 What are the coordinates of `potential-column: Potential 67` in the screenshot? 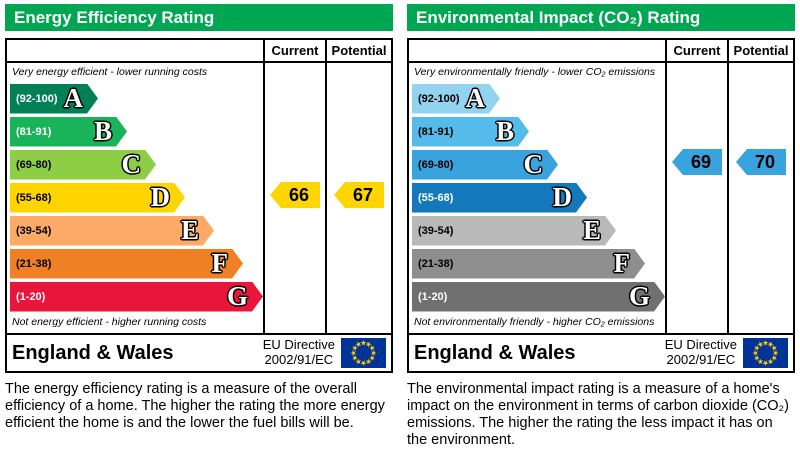 It's located at (358, 186).